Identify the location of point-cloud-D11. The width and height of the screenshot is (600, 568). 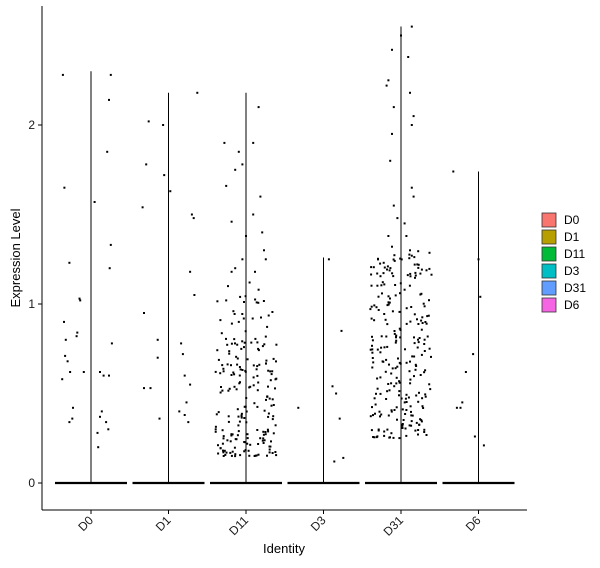
(246, 376).